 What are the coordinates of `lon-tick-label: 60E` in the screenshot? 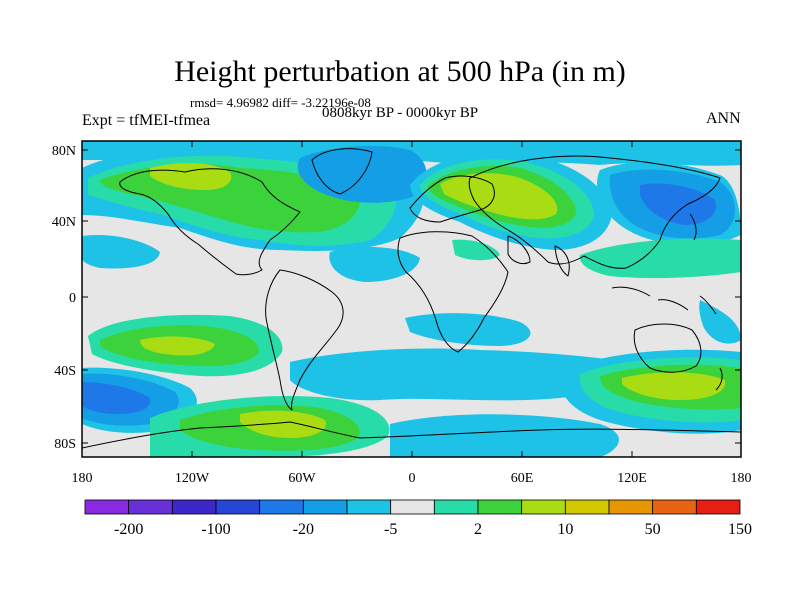 It's located at (522, 478).